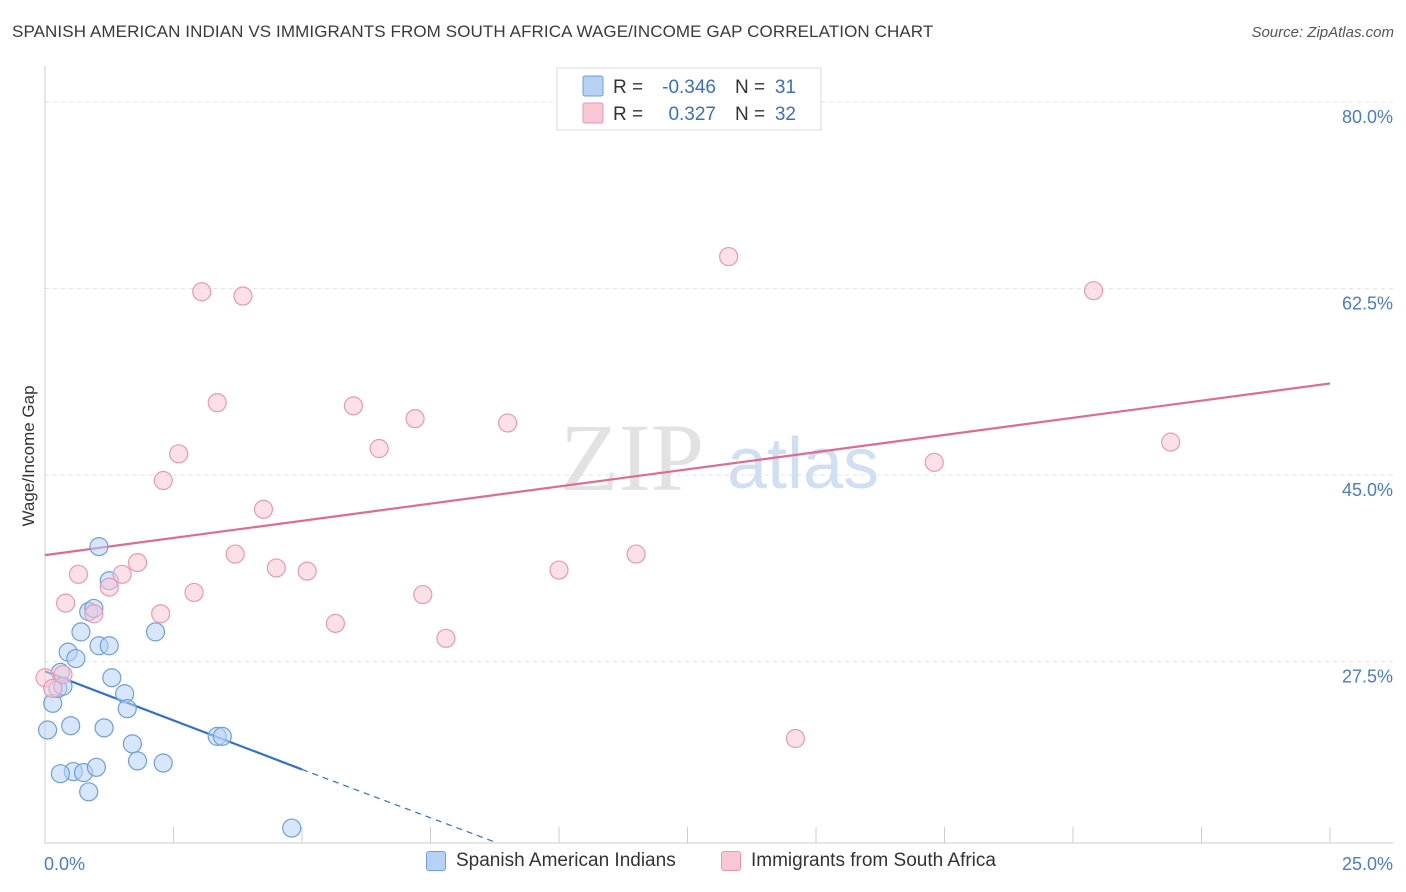 This screenshot has height=892, width=1406. Describe the element at coordinates (28, 455) in the screenshot. I see `y-axis-label: Wage/Income Gap` at that location.